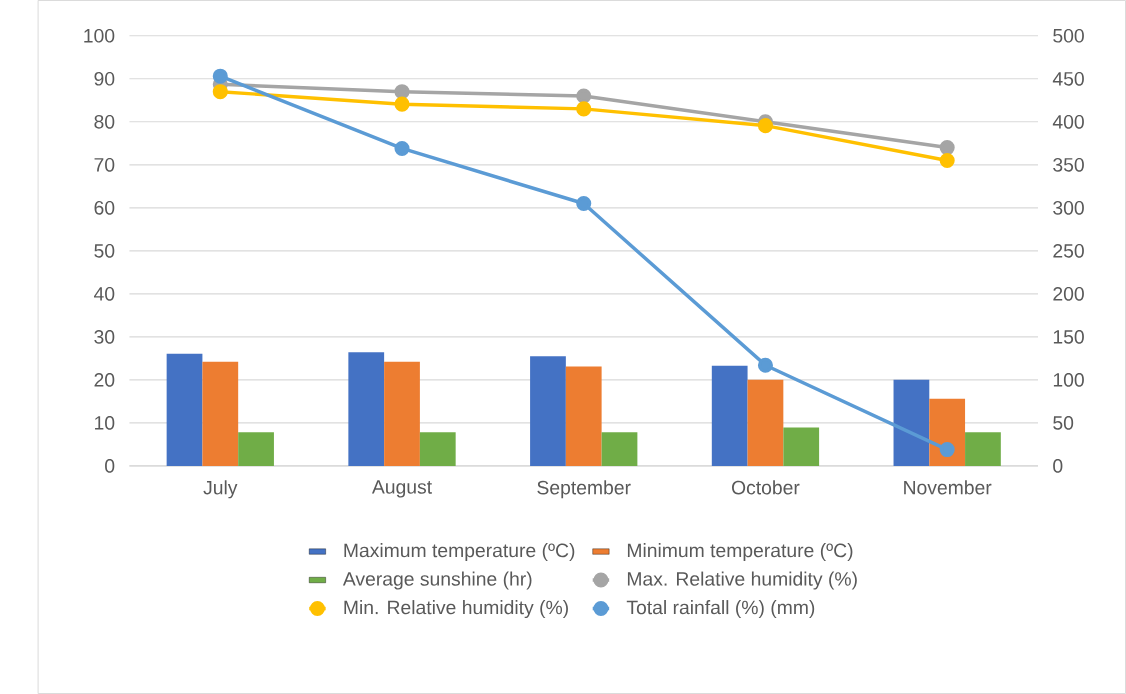 The width and height of the screenshot is (1126, 694). What do you see at coordinates (1068, 294) in the screenshot?
I see `y2-tick-label: 200` at bounding box center [1068, 294].